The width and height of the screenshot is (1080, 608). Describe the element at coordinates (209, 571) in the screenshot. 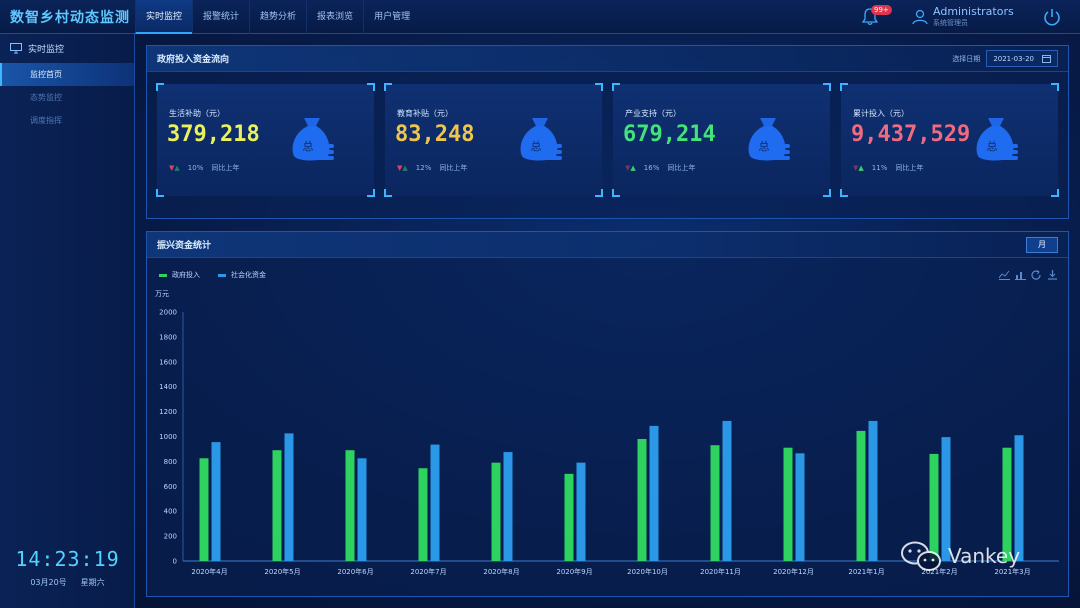

I see `x-tick-label: 2020年4月` at that location.